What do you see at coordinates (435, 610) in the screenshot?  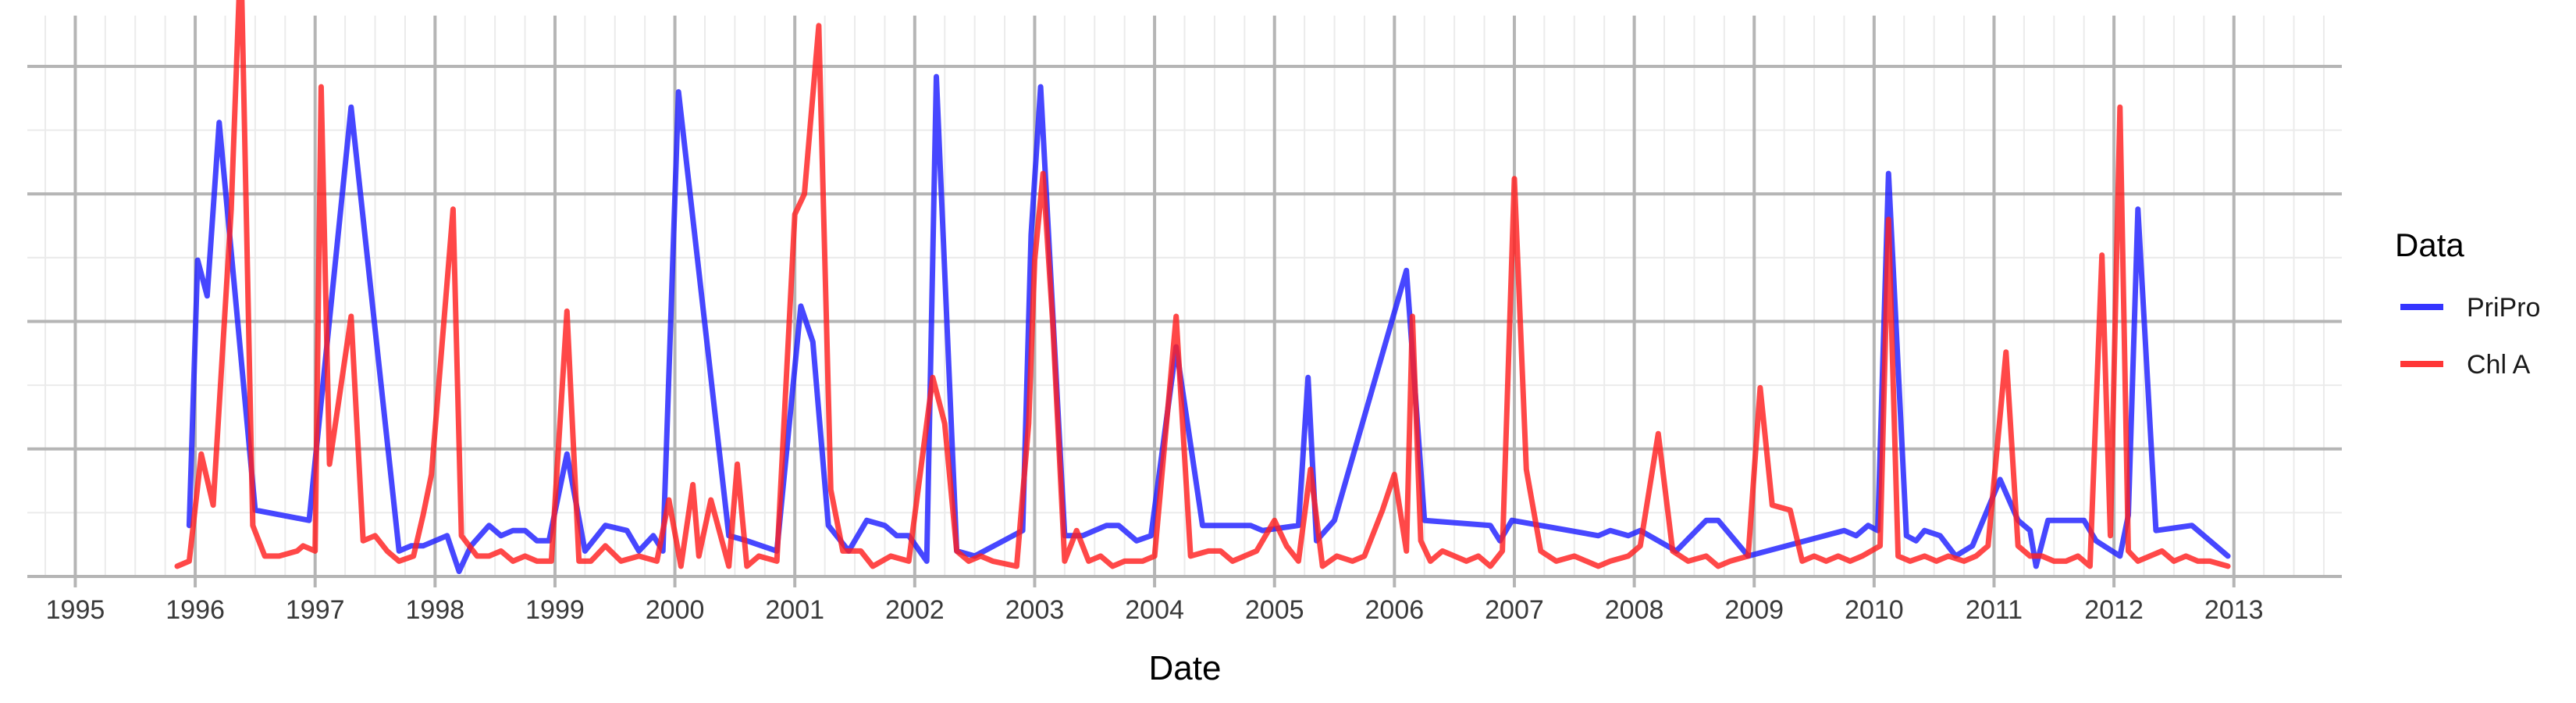 I see `x-tick-label: 1998` at bounding box center [435, 610].